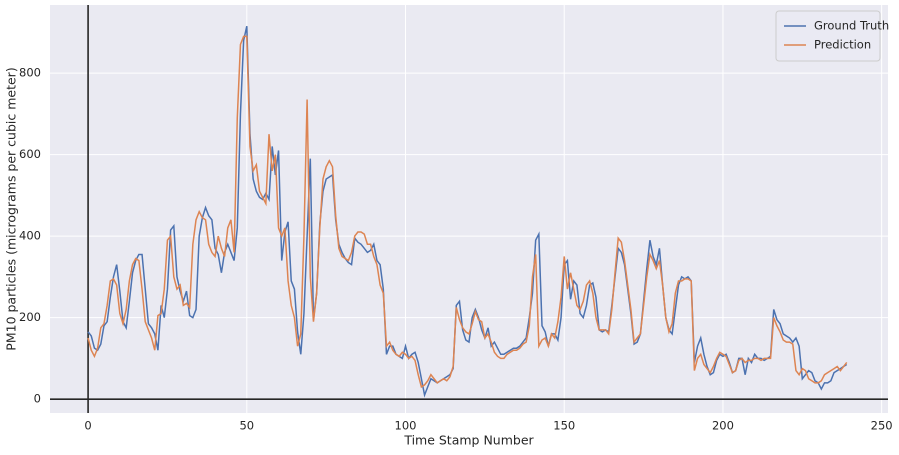 The image size is (899, 455). Describe the element at coordinates (468, 440) in the screenshot. I see `x-axis-label: Time Stamp Number` at that location.